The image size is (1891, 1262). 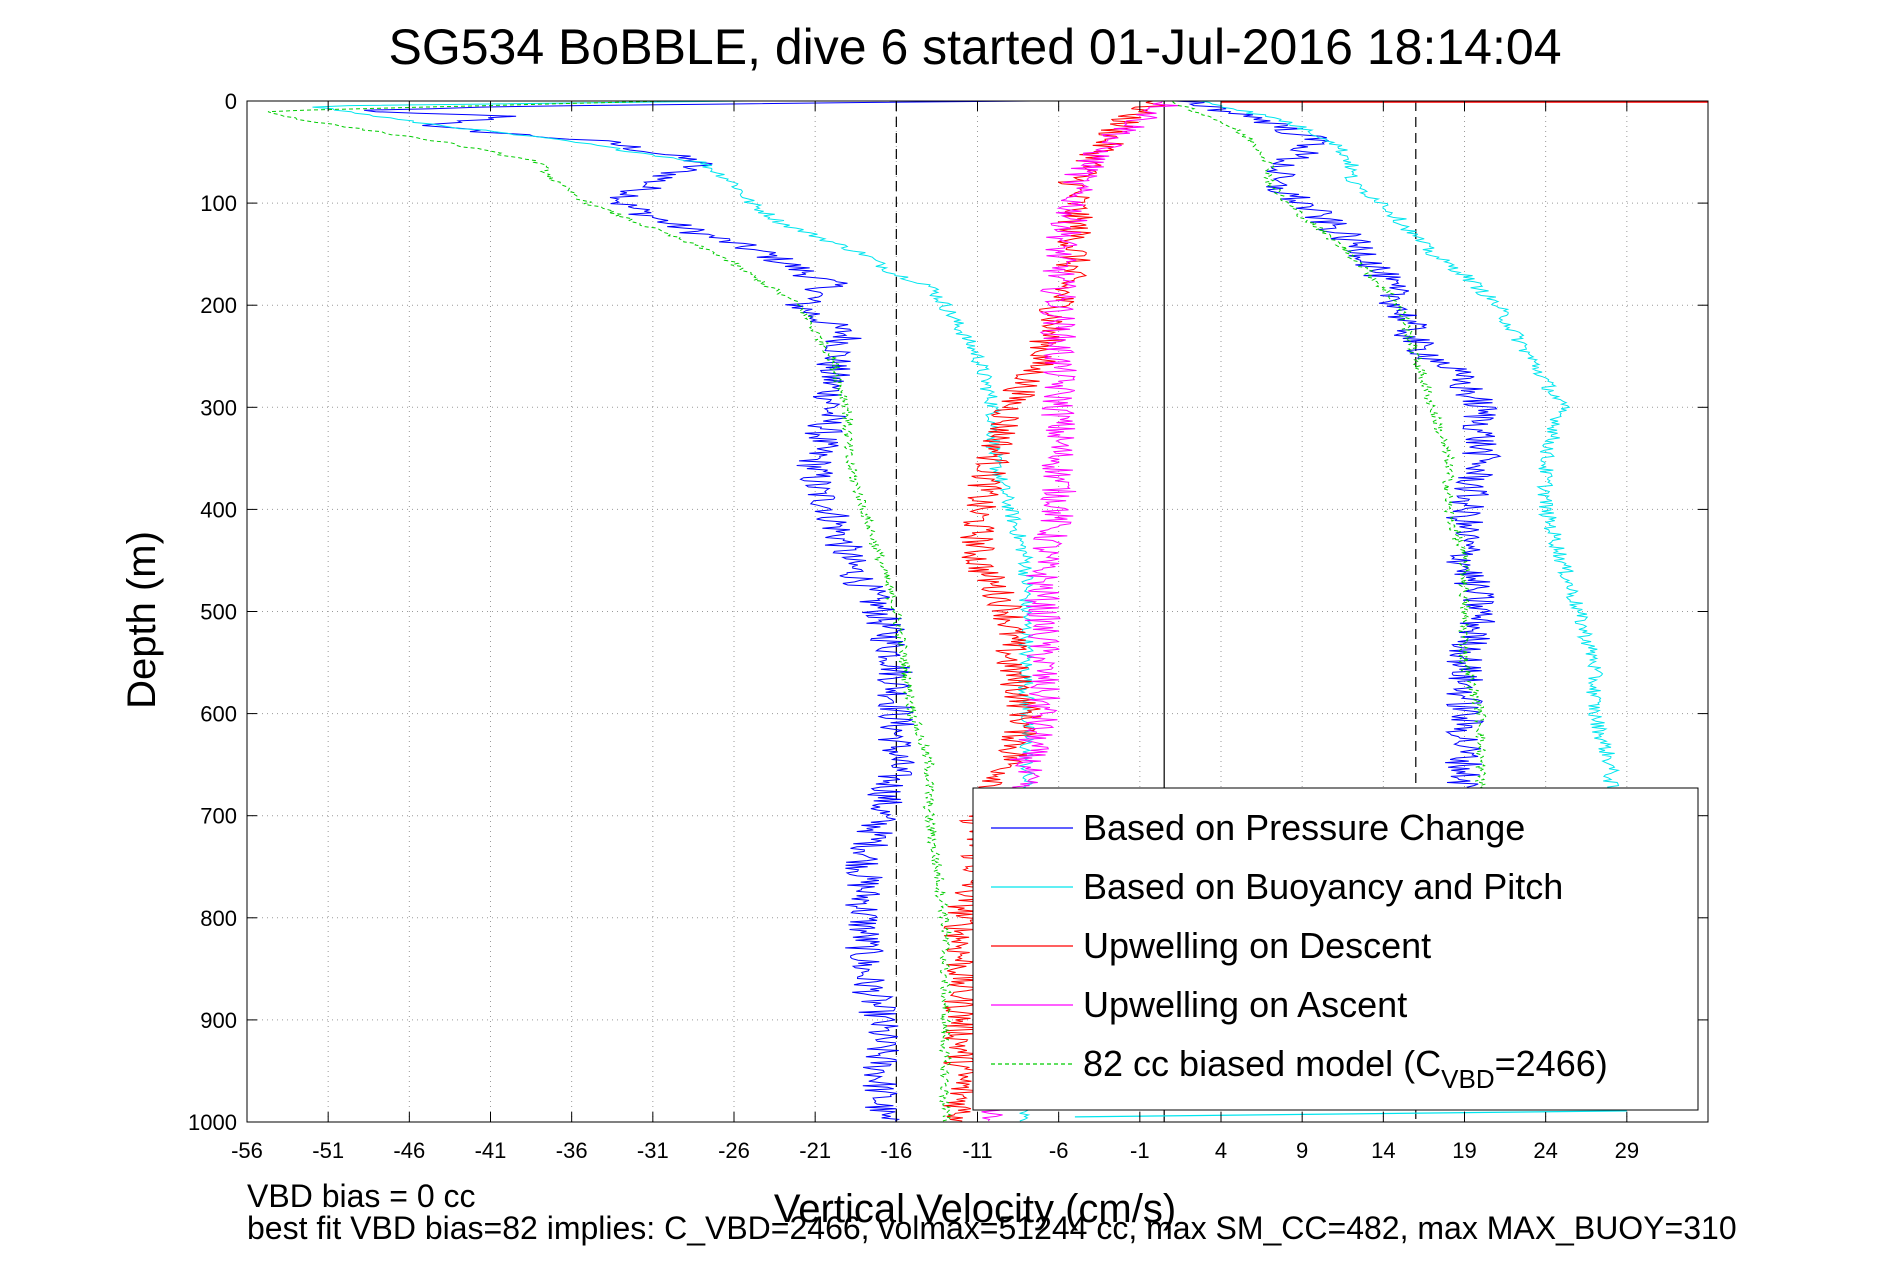 I want to click on y-tick-label: 100, so click(x=218, y=203).